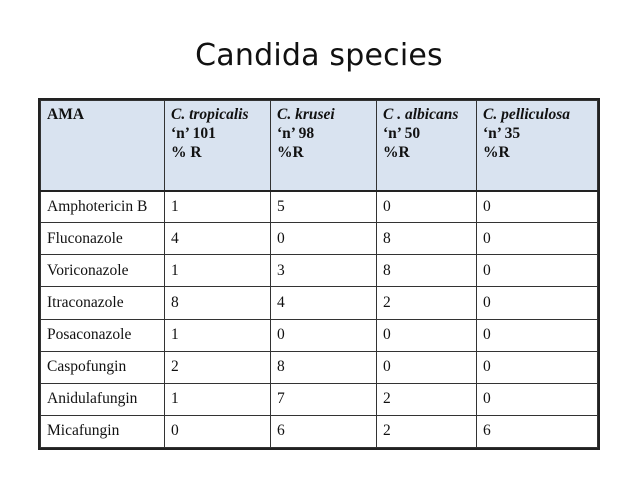 The width and height of the screenshot is (638, 478). I want to click on table-row: Anidulafungin 1 7 2 0, so click(319, 399).